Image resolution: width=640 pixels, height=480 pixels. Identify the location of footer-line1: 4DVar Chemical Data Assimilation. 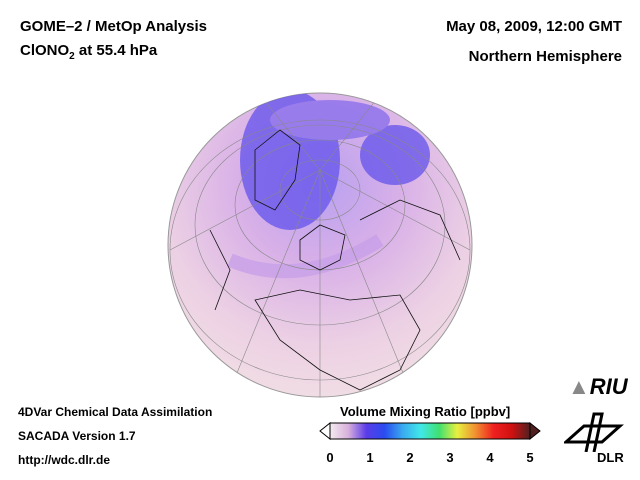
(115, 412).